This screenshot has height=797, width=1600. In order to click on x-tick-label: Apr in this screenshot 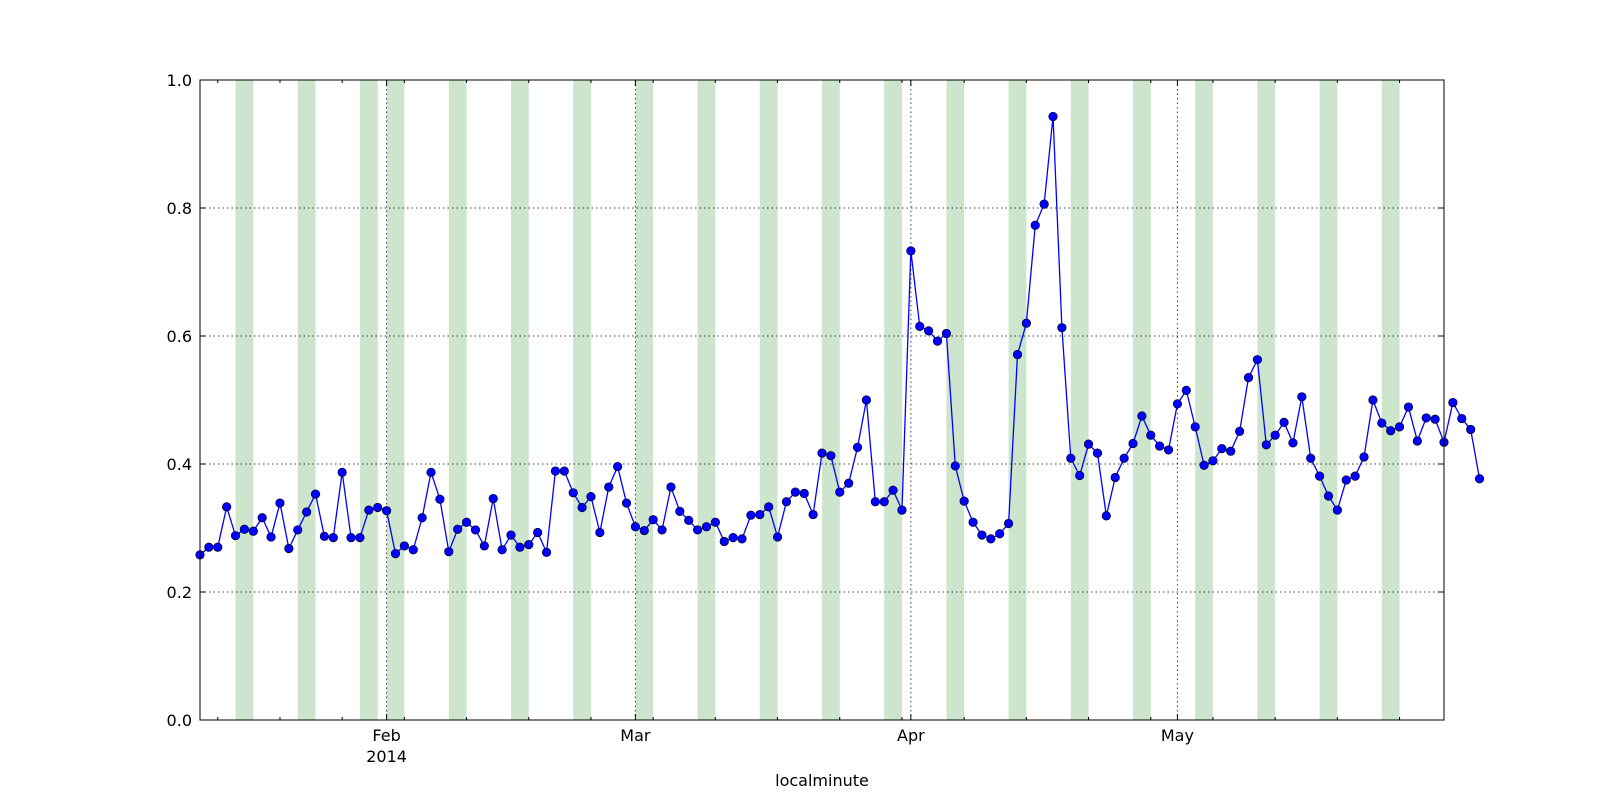, I will do `click(911, 735)`.